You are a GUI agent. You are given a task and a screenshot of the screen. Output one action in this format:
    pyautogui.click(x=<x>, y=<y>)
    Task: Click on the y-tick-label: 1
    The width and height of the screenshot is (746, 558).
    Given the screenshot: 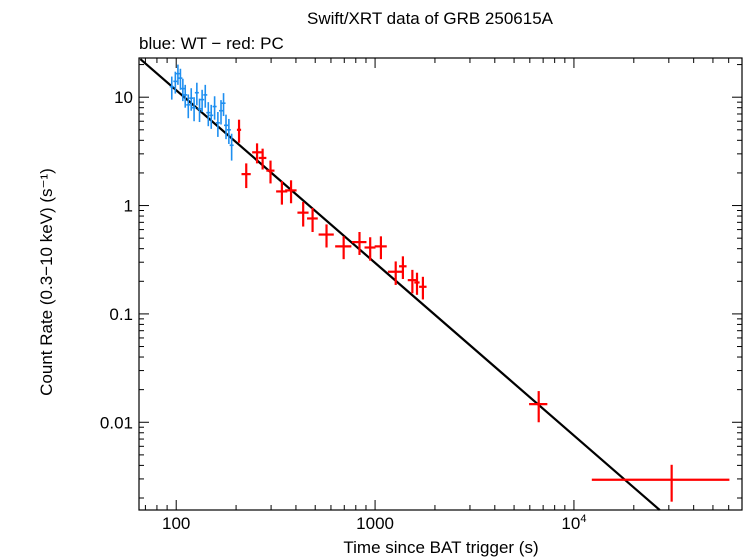 What is the action you would take?
    pyautogui.click(x=128, y=206)
    